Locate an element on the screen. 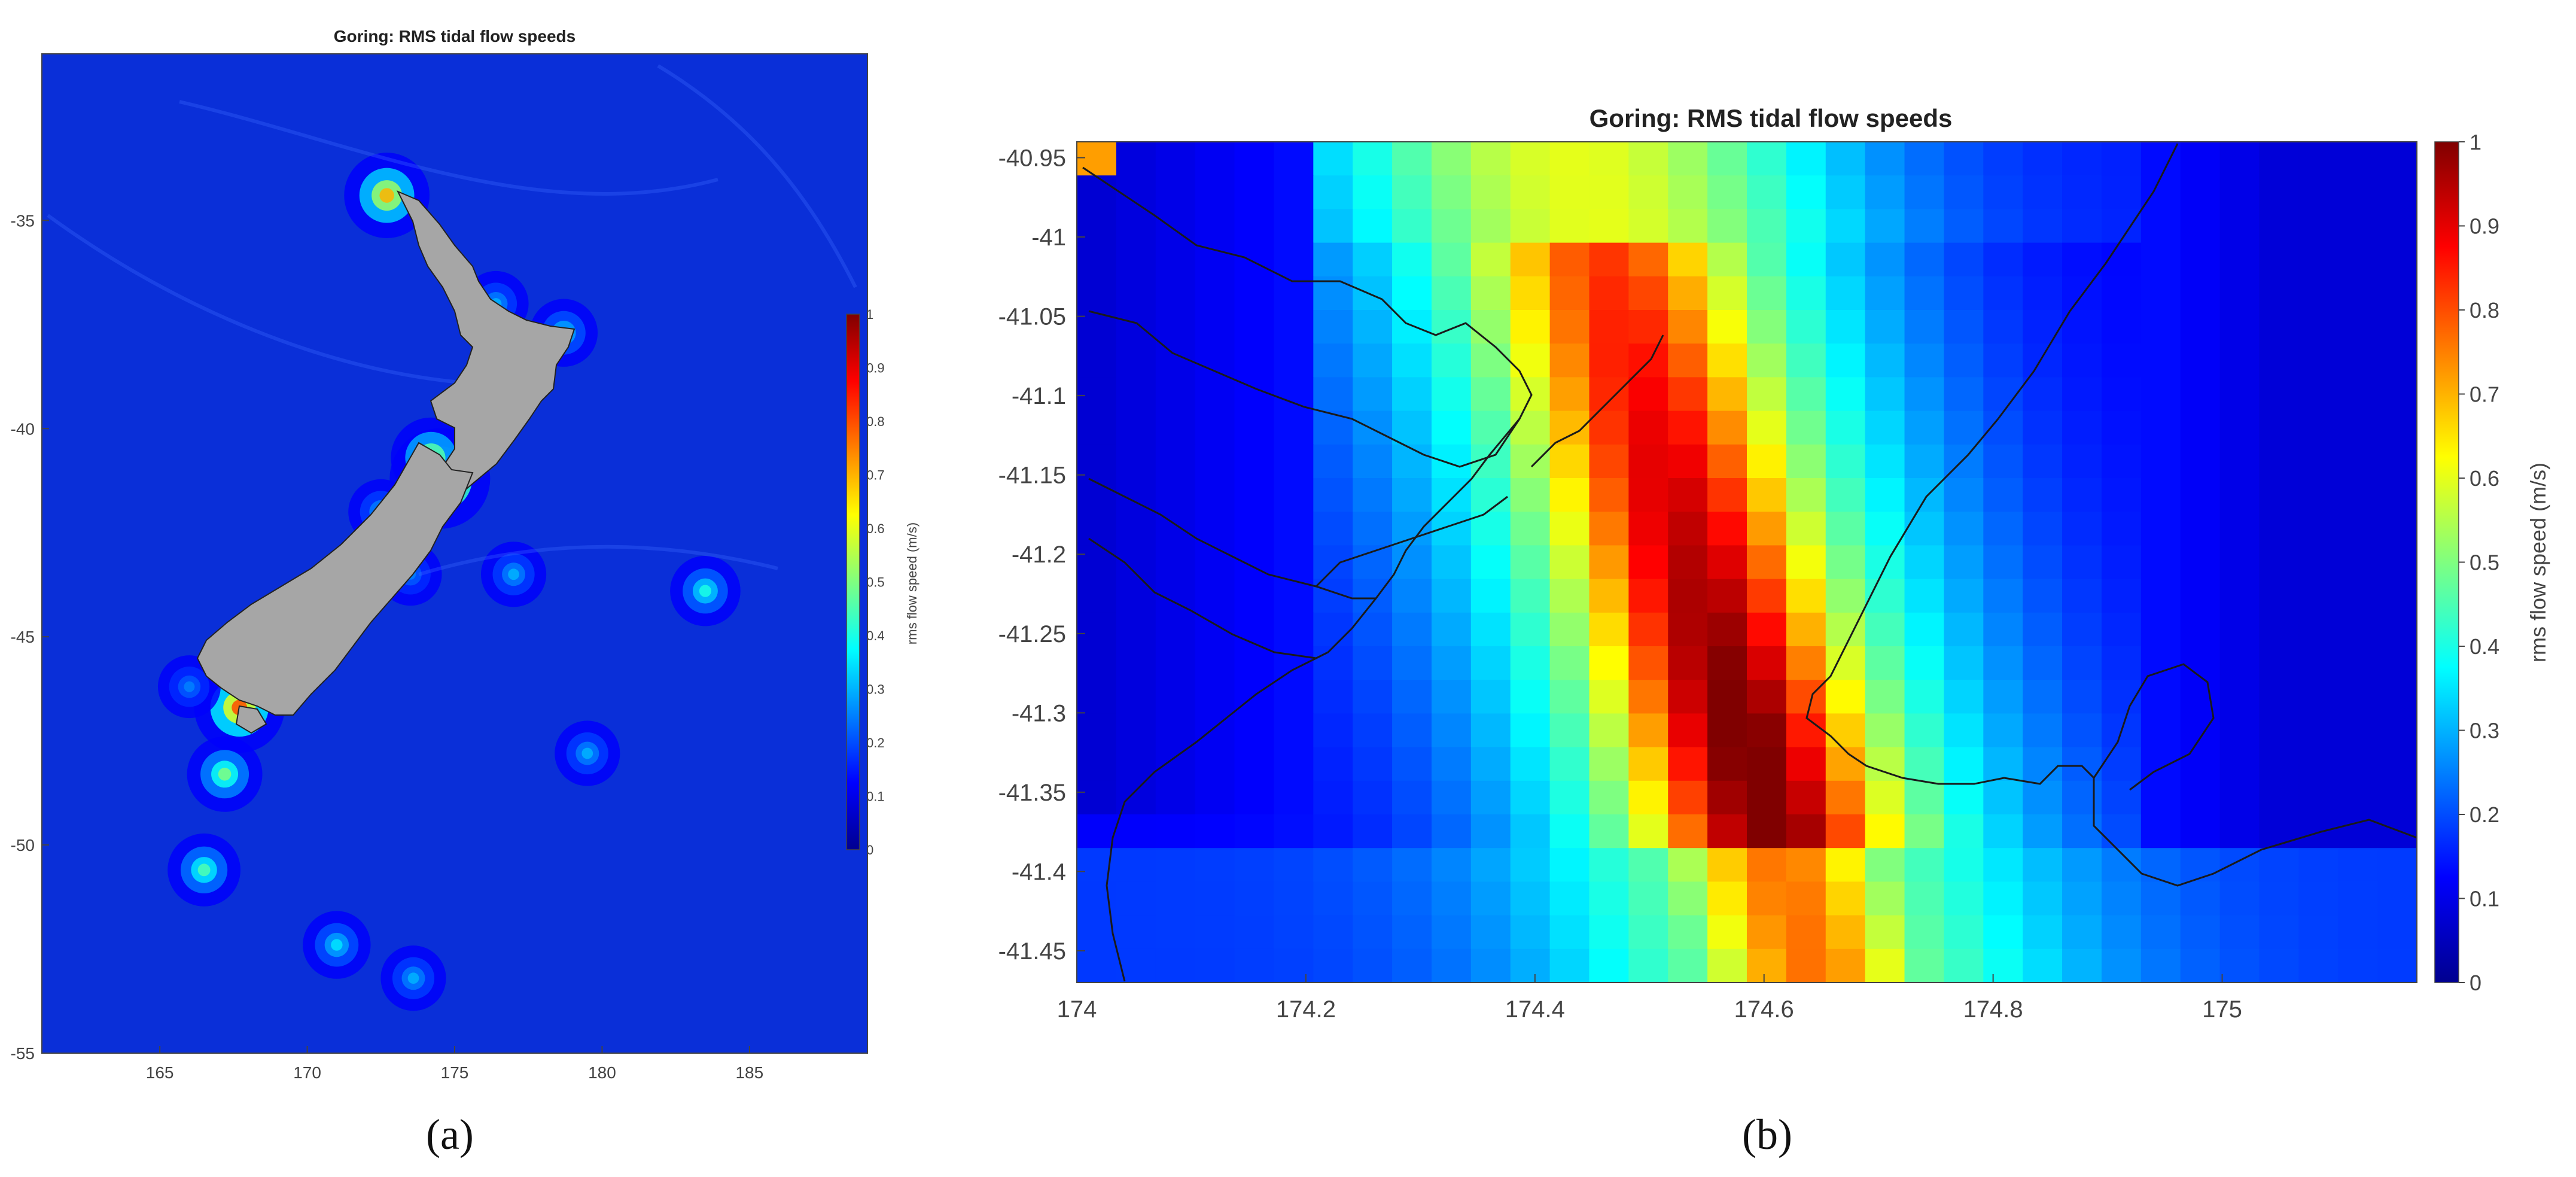  panel-a-colorbar-label: rms flow speed (m/s) is located at coordinates (912, 583).